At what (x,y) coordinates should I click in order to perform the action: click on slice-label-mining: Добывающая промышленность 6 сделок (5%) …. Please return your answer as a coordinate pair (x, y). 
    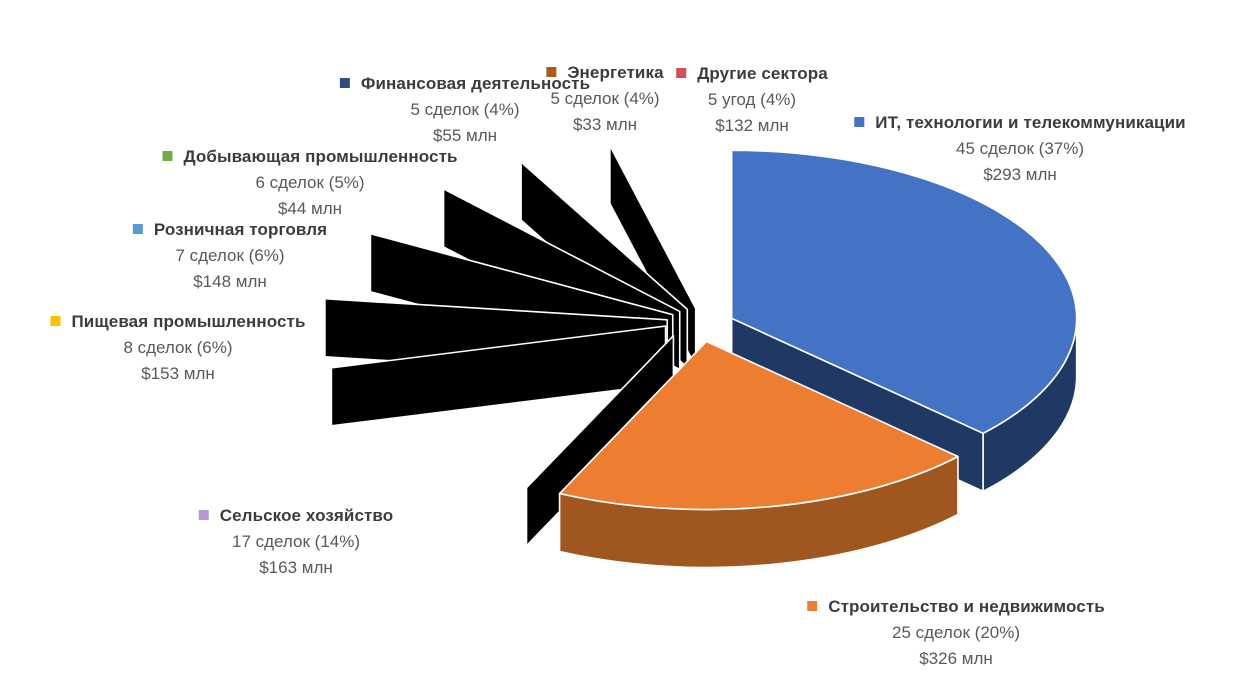
    Looking at the image, I should click on (309, 183).